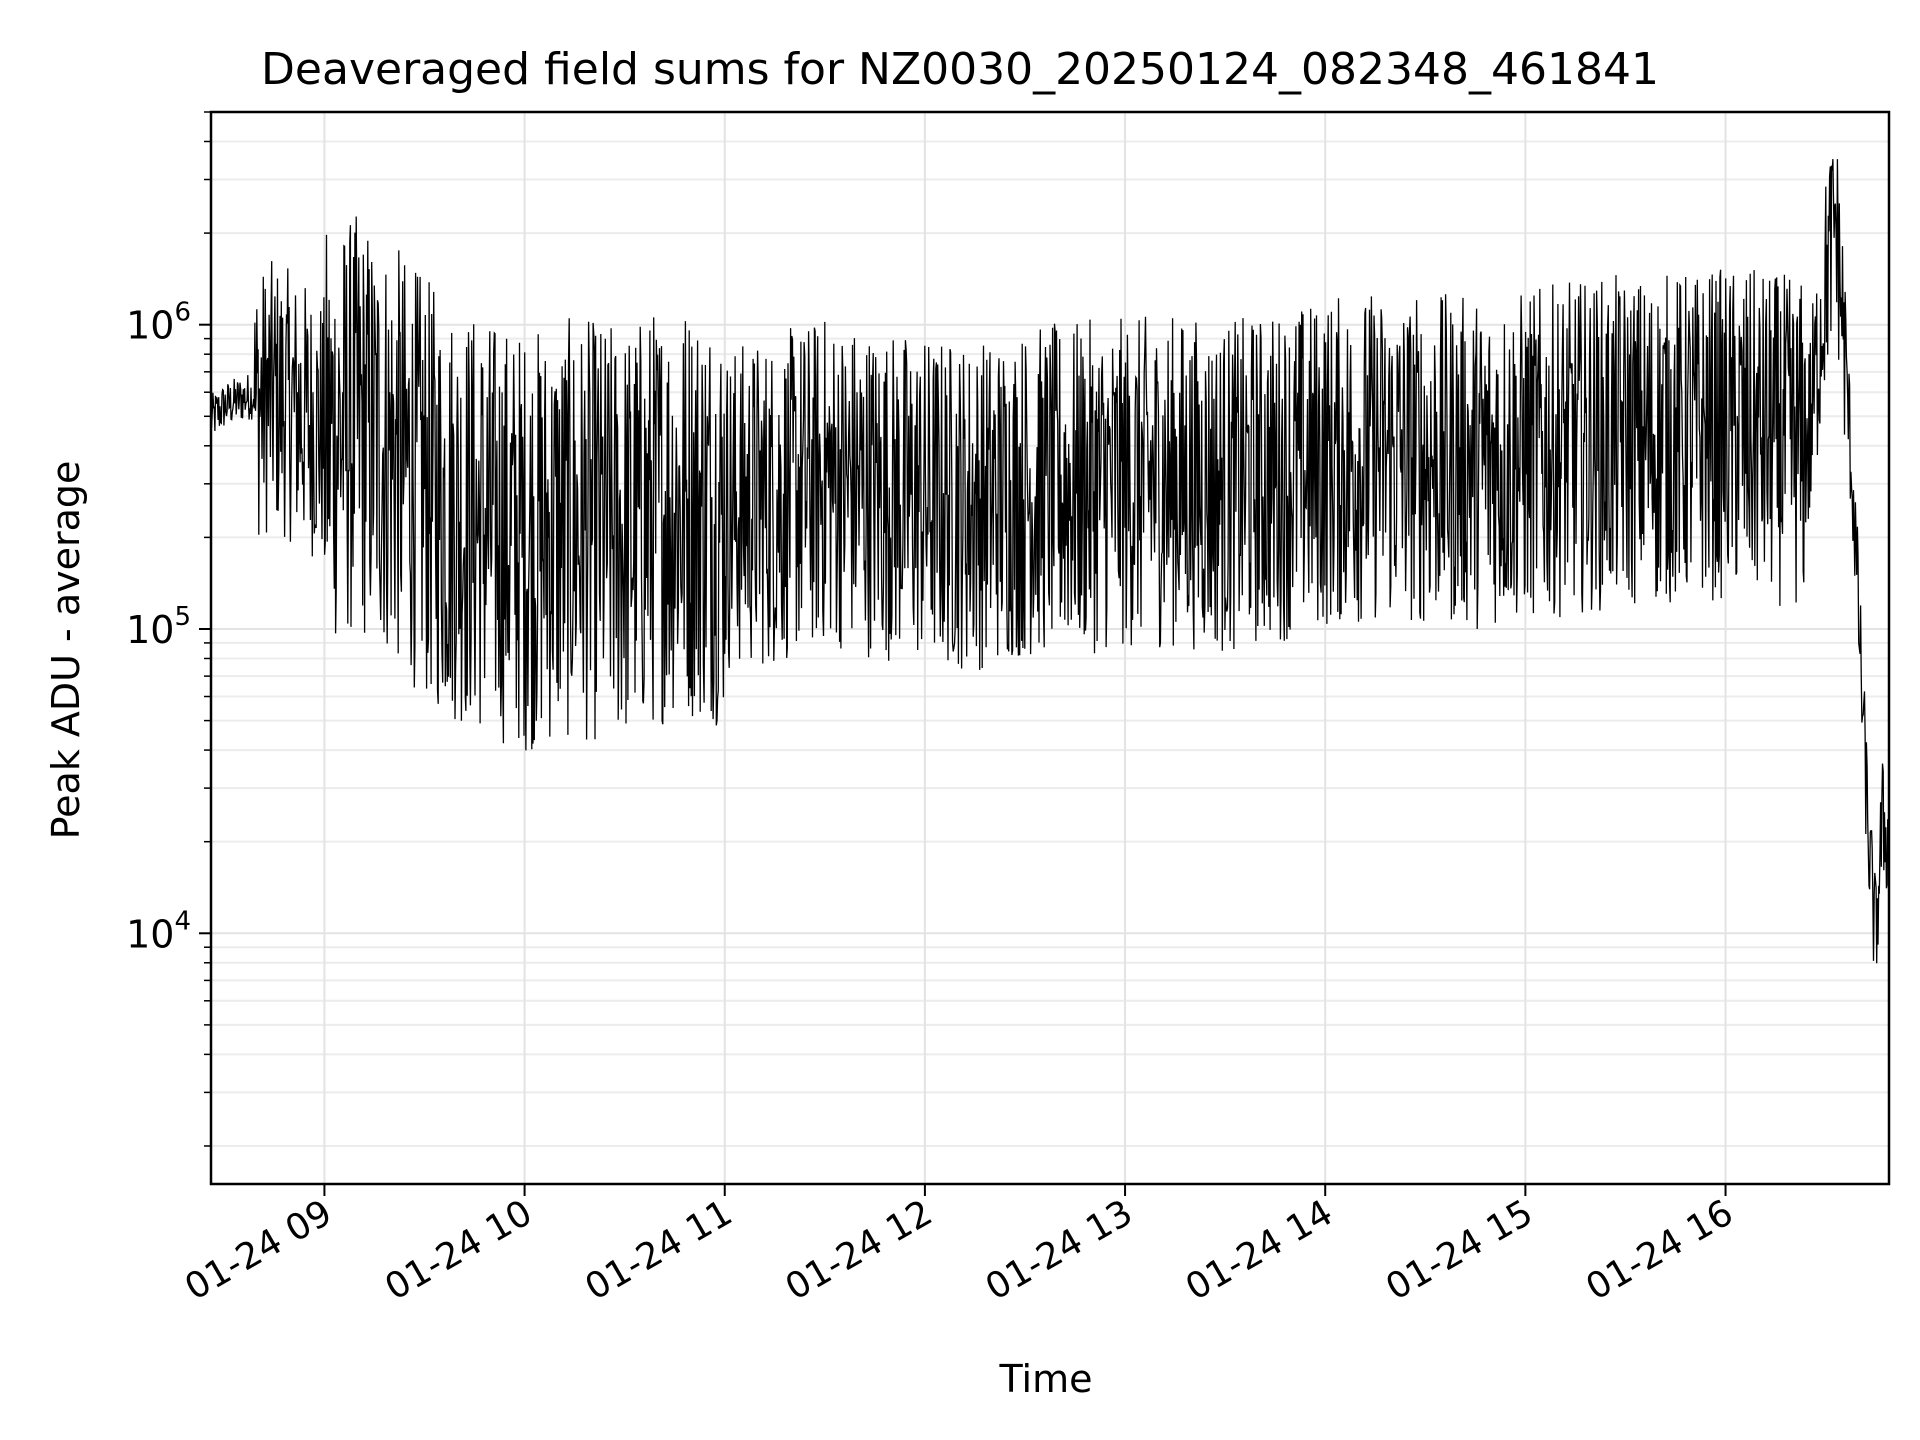  What do you see at coordinates (1459, 1250) in the screenshot?
I see `x-tick-label: 01-24 15` at bounding box center [1459, 1250].